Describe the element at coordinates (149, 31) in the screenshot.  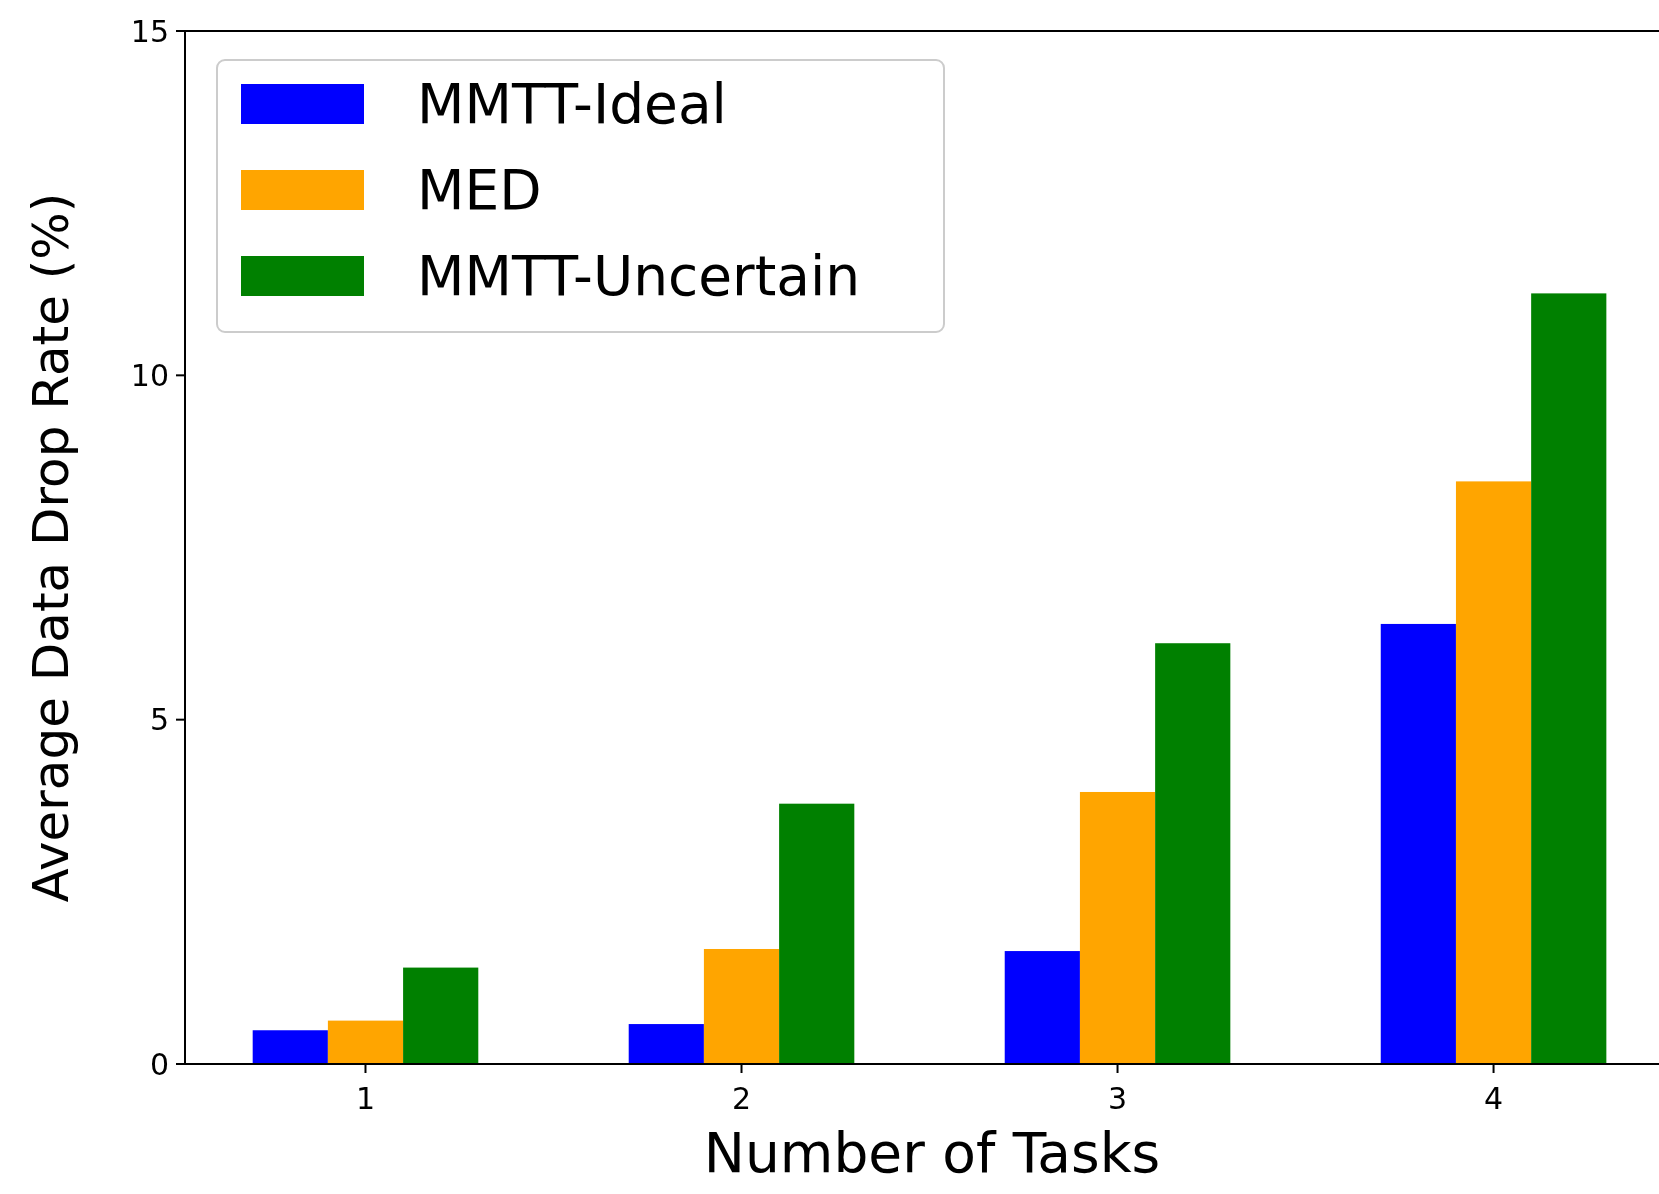
I see `y-tick-label: 15` at that location.